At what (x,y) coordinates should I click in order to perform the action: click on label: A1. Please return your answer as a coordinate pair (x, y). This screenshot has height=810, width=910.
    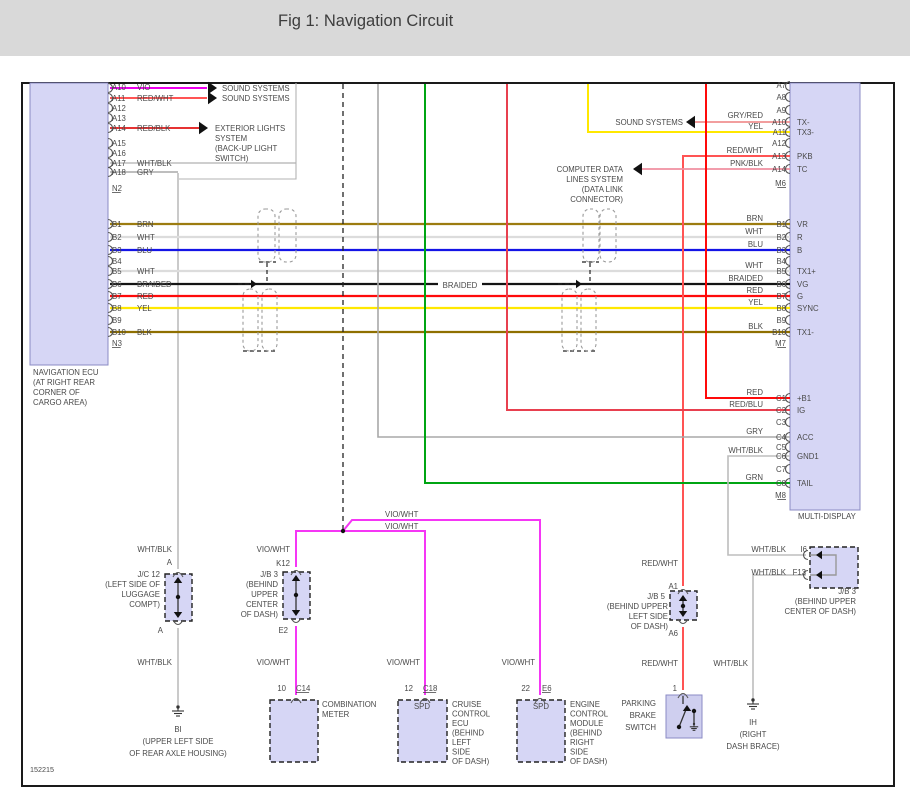
    Looking at the image, I should click on (673, 586).